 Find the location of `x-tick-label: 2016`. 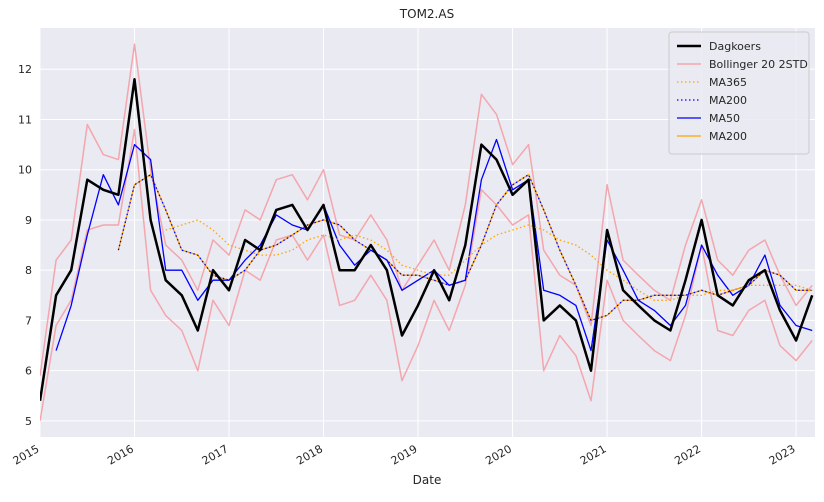

x-tick-label: 2016 is located at coordinates (120, 454).